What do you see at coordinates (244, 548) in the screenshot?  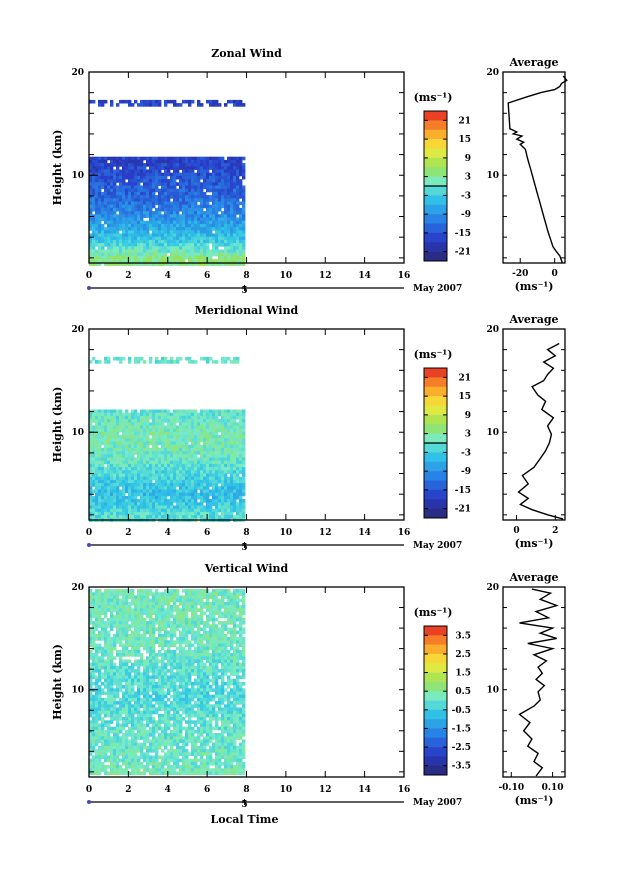 I see `date-tick-label: 5` at bounding box center [244, 548].